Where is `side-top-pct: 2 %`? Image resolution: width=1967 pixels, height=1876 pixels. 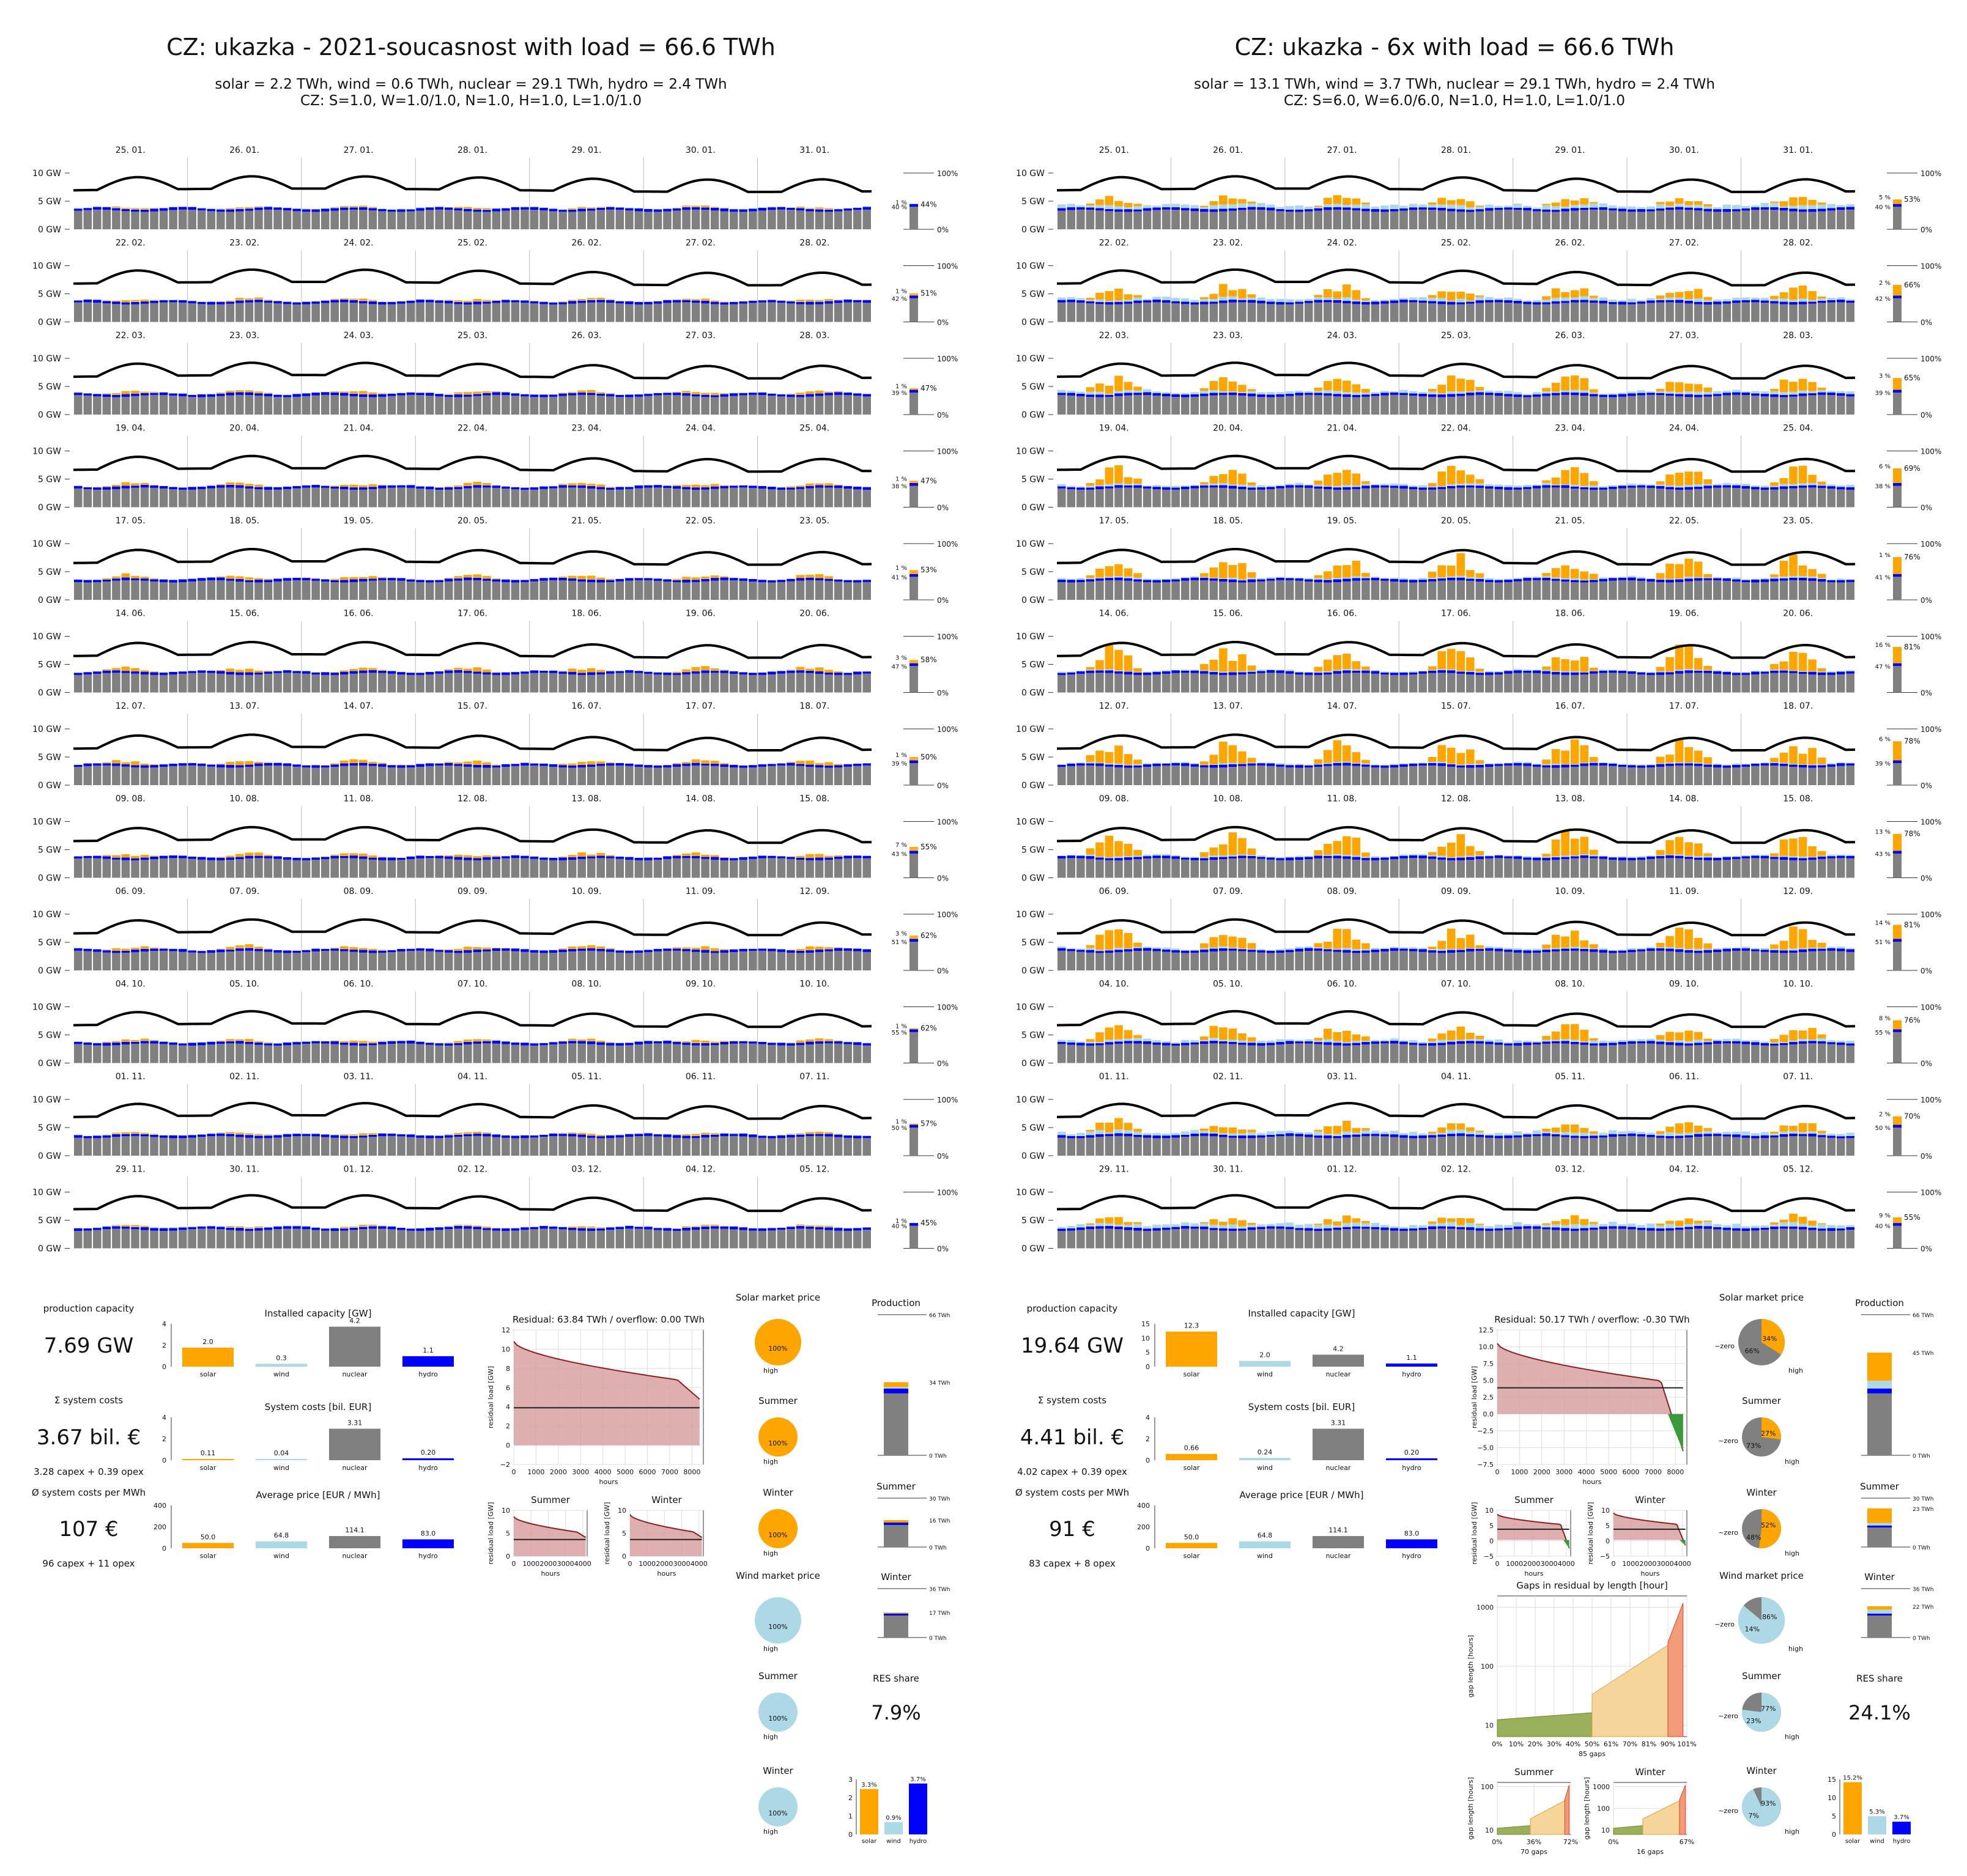
side-top-pct: 2 % is located at coordinates (1885, 283).